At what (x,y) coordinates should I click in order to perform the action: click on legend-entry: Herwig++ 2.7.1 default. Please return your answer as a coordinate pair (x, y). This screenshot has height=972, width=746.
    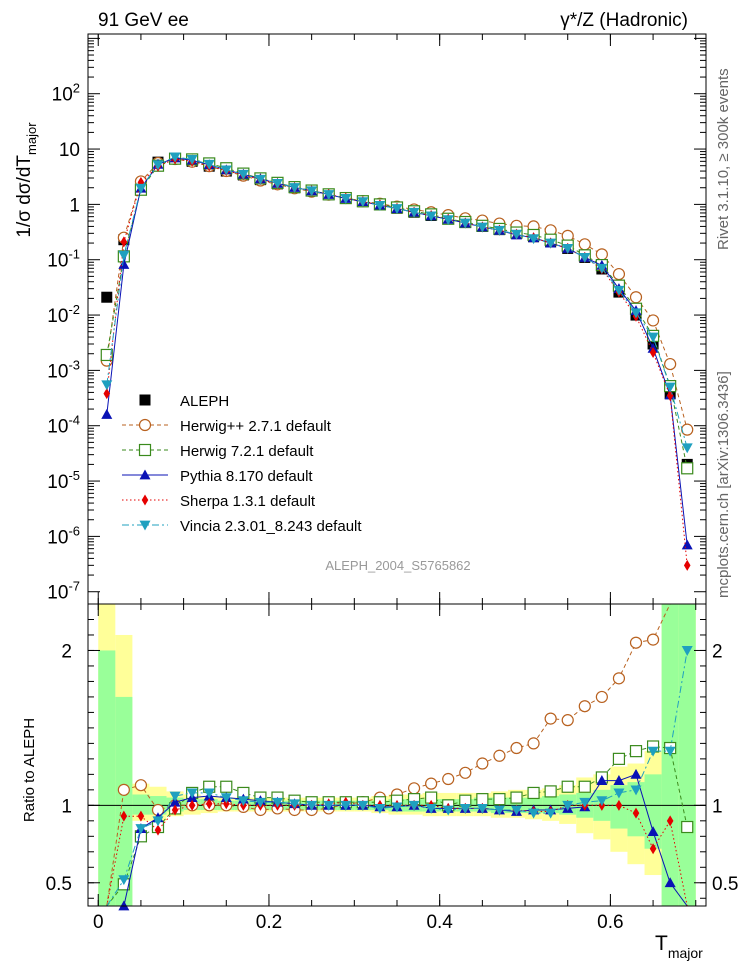
    Looking at the image, I should click on (227, 426).